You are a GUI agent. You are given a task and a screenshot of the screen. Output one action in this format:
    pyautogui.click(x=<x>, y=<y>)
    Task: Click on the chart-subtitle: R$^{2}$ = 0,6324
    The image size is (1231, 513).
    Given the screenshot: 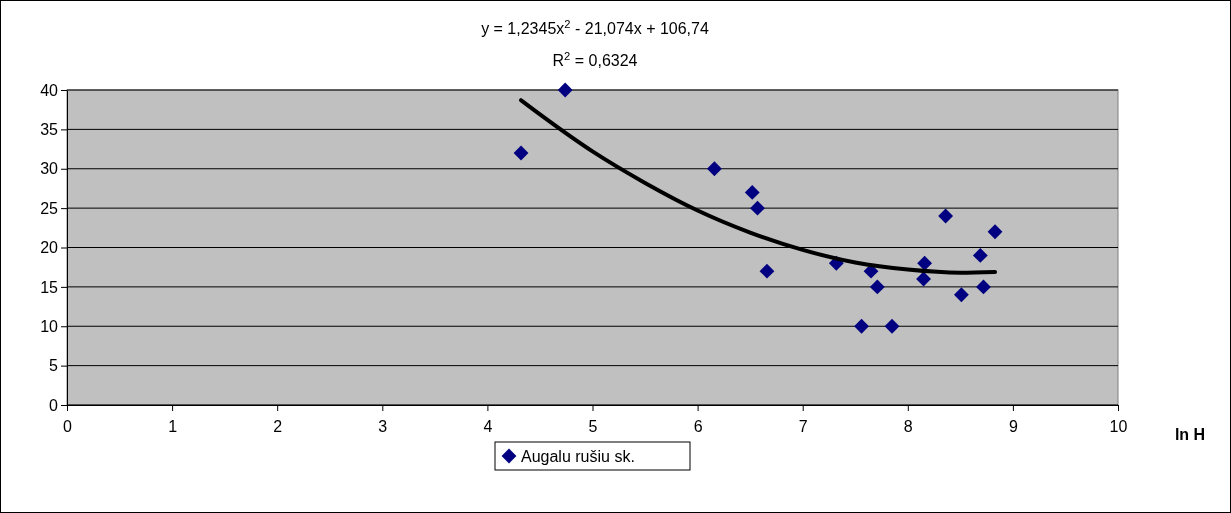 What is the action you would take?
    pyautogui.click(x=595, y=59)
    